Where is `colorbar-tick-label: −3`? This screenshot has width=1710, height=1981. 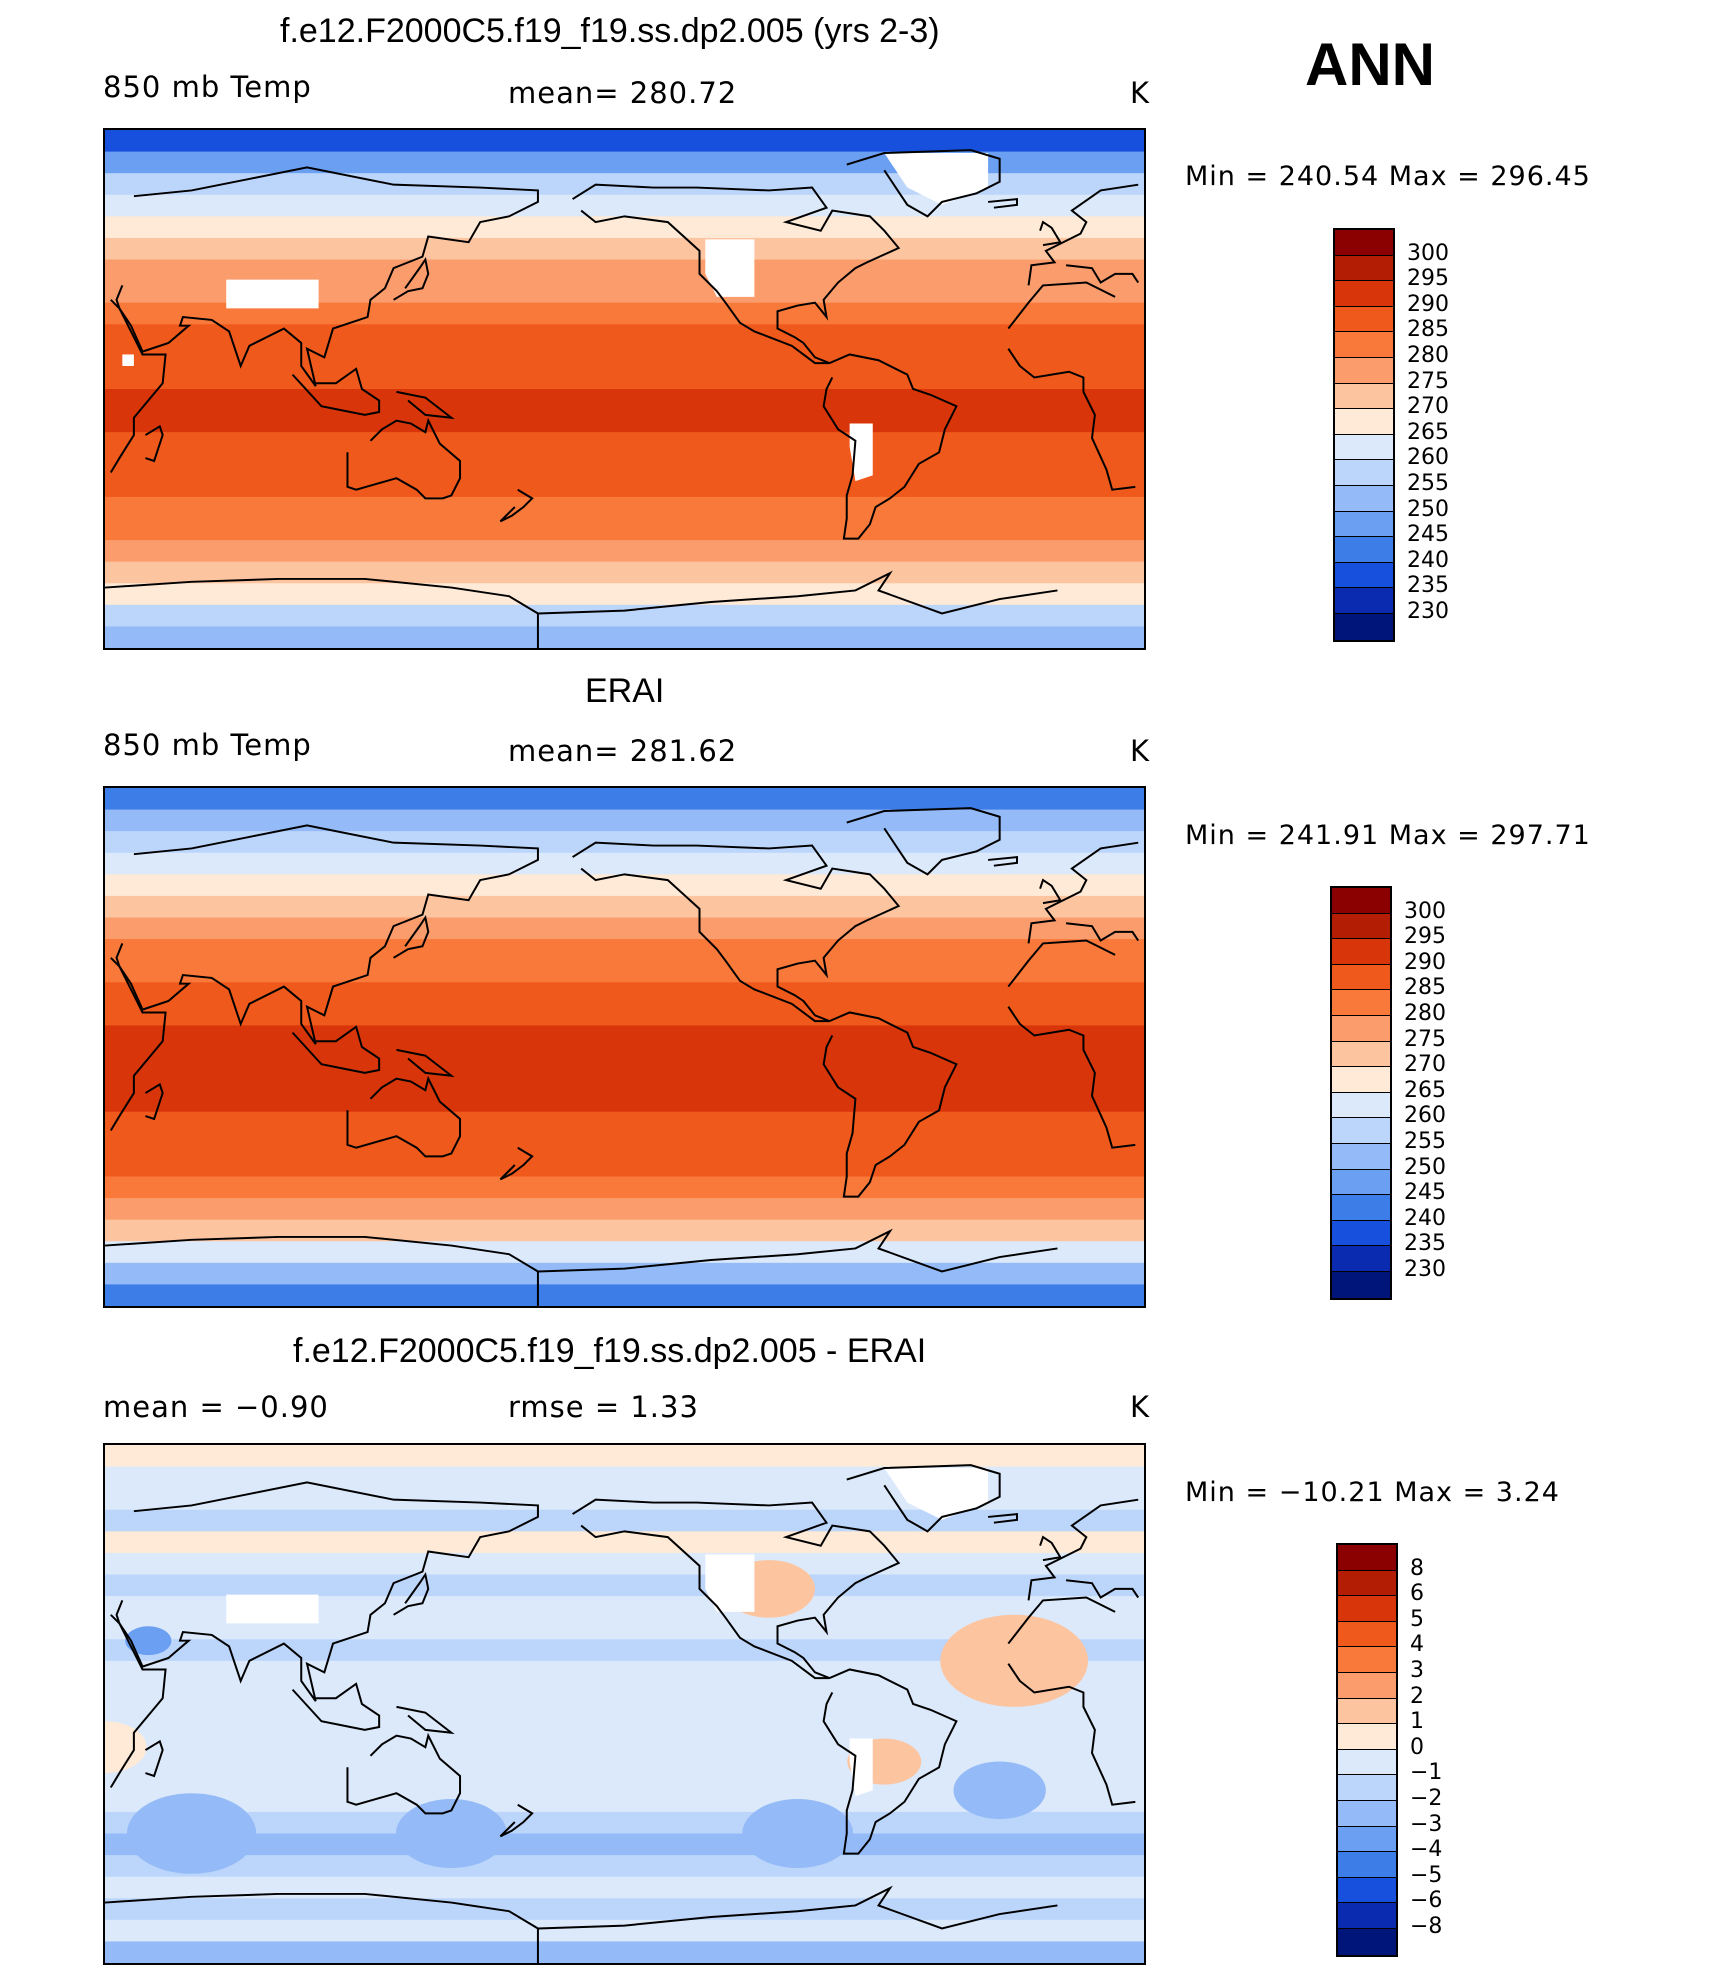 colorbar-tick-label: −3 is located at coordinates (1426, 1824).